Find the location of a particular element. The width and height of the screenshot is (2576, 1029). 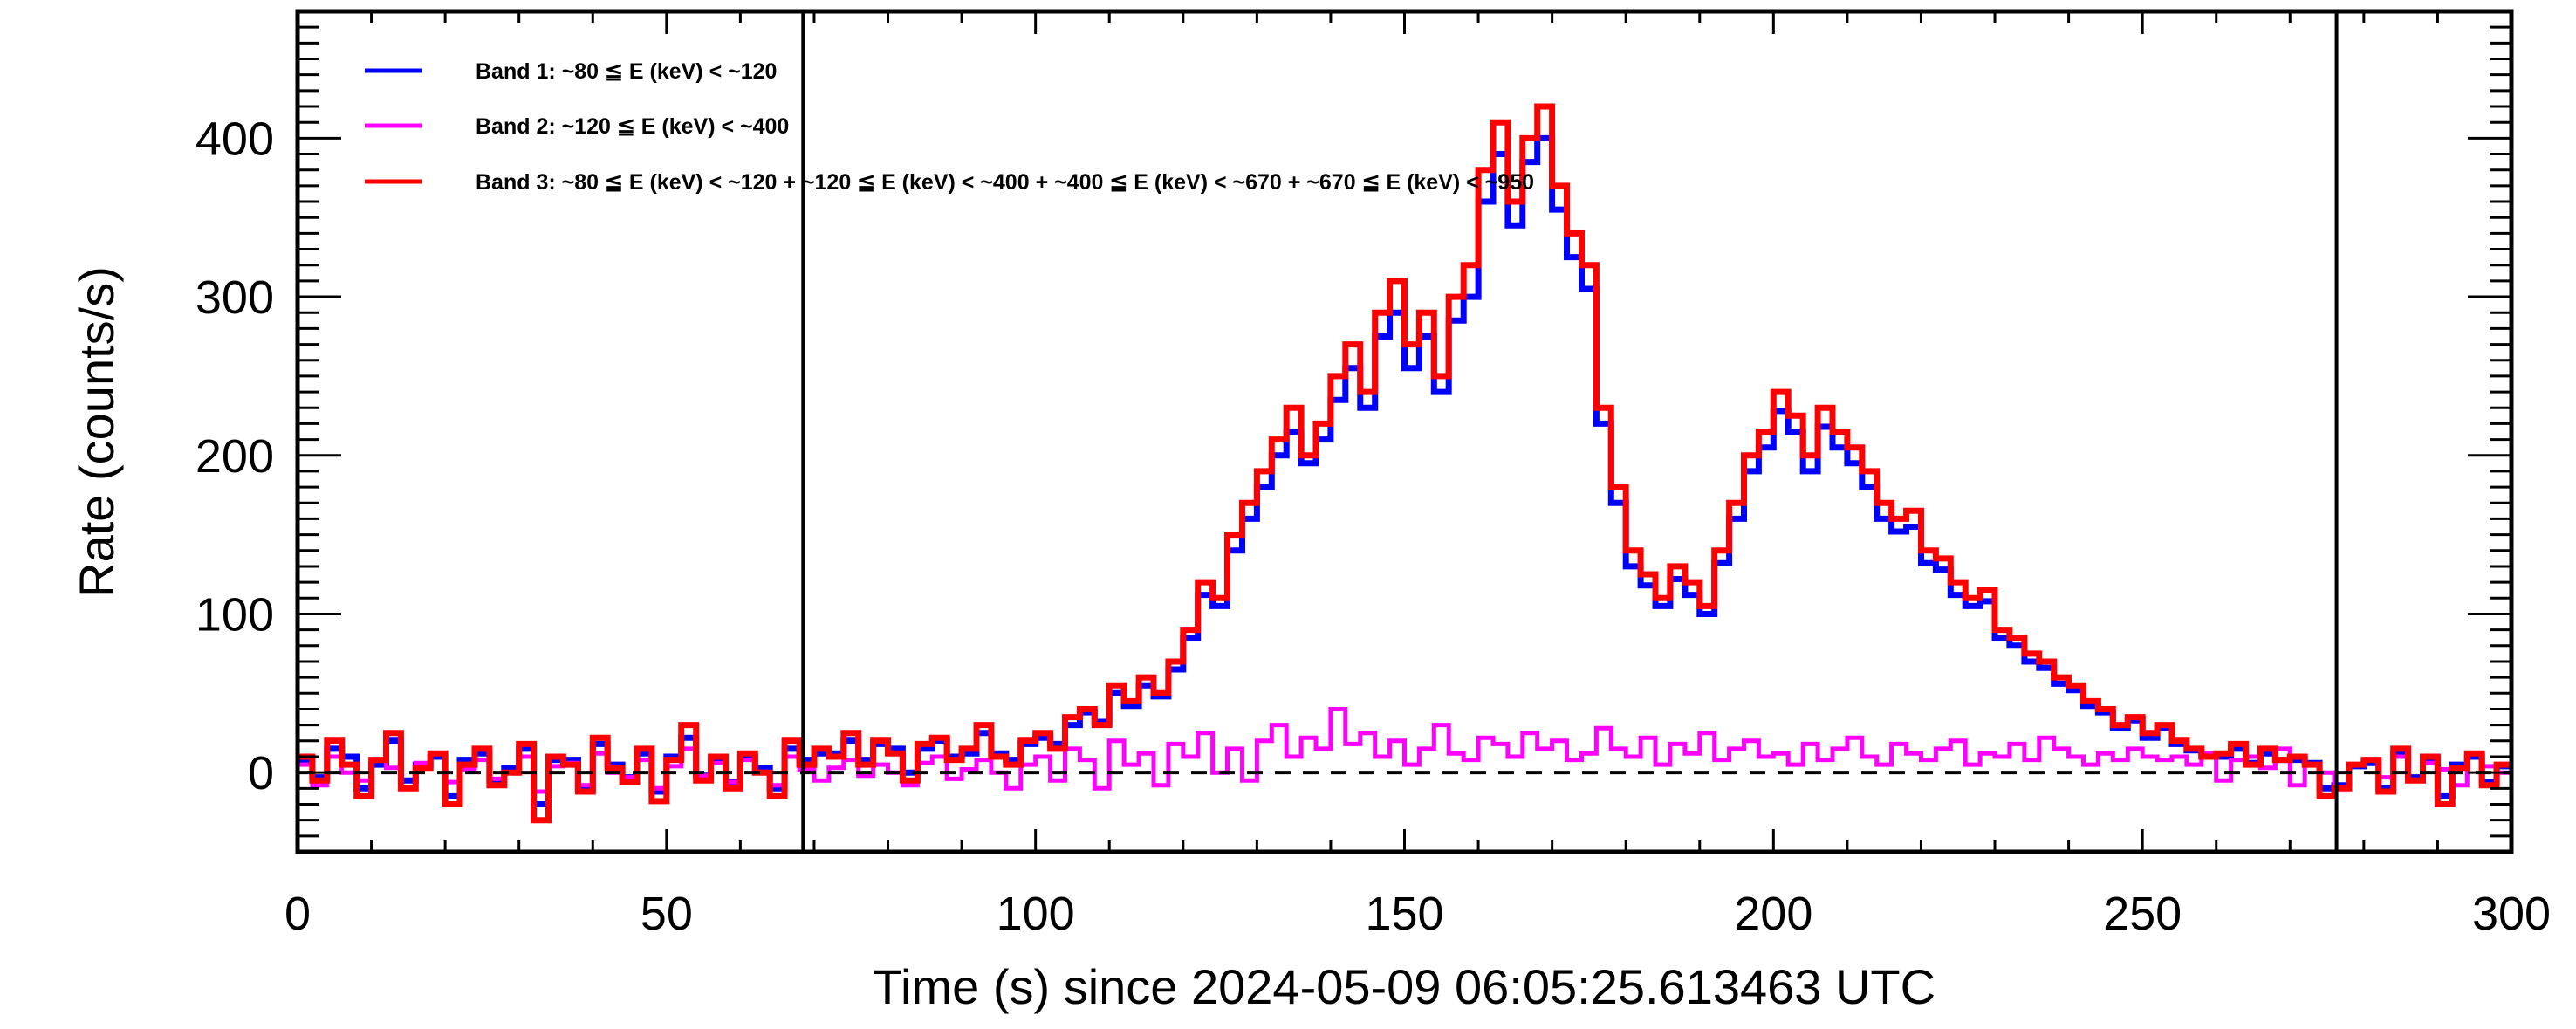

x-tick-label: 200 is located at coordinates (1773, 914).